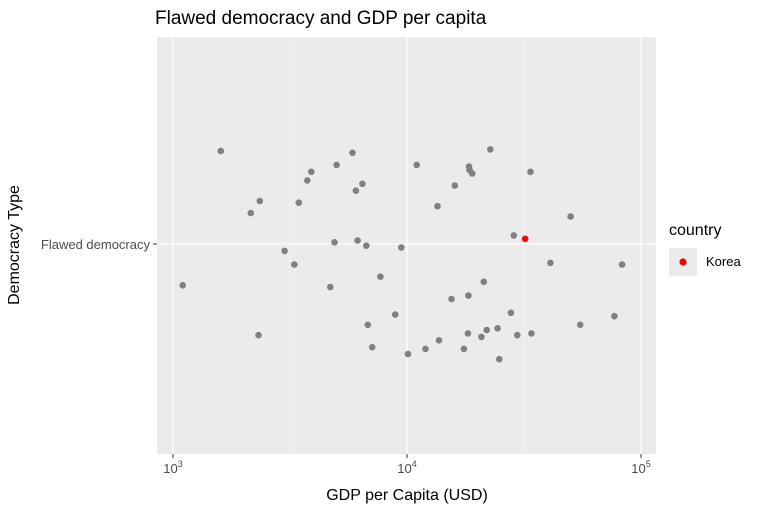 The height and width of the screenshot is (507, 757). What do you see at coordinates (321, 18) in the screenshot?
I see `chart-title: Flawed democracy and GDP per capita` at bounding box center [321, 18].